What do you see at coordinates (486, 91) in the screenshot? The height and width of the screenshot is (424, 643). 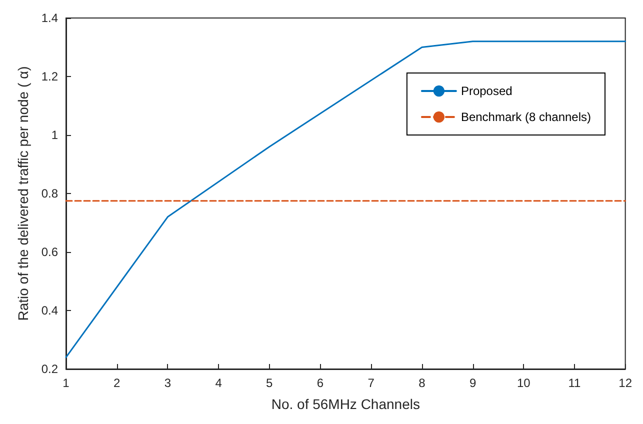 I see `legend-label: Proposed` at bounding box center [486, 91].